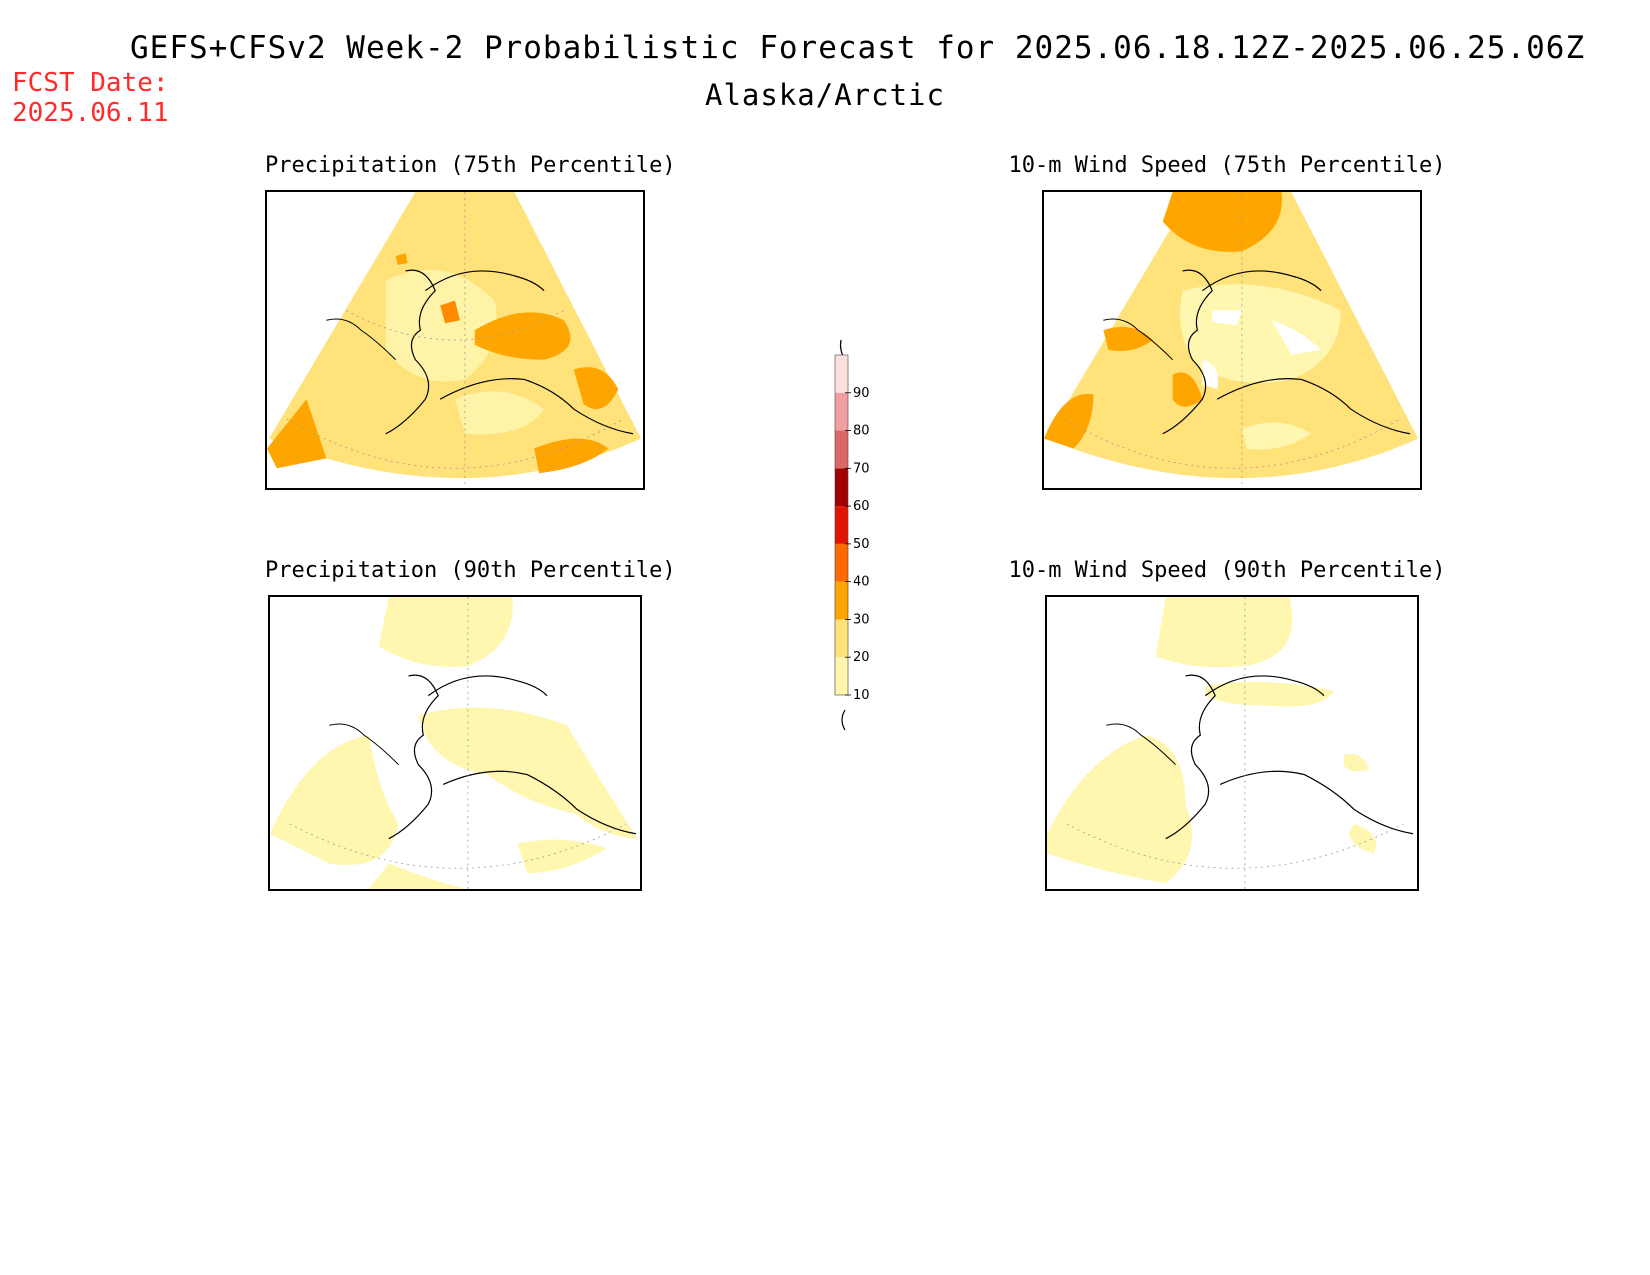  What do you see at coordinates (825, 95) in the screenshot?
I see `region-subtitle: Alaska/Arctic` at bounding box center [825, 95].